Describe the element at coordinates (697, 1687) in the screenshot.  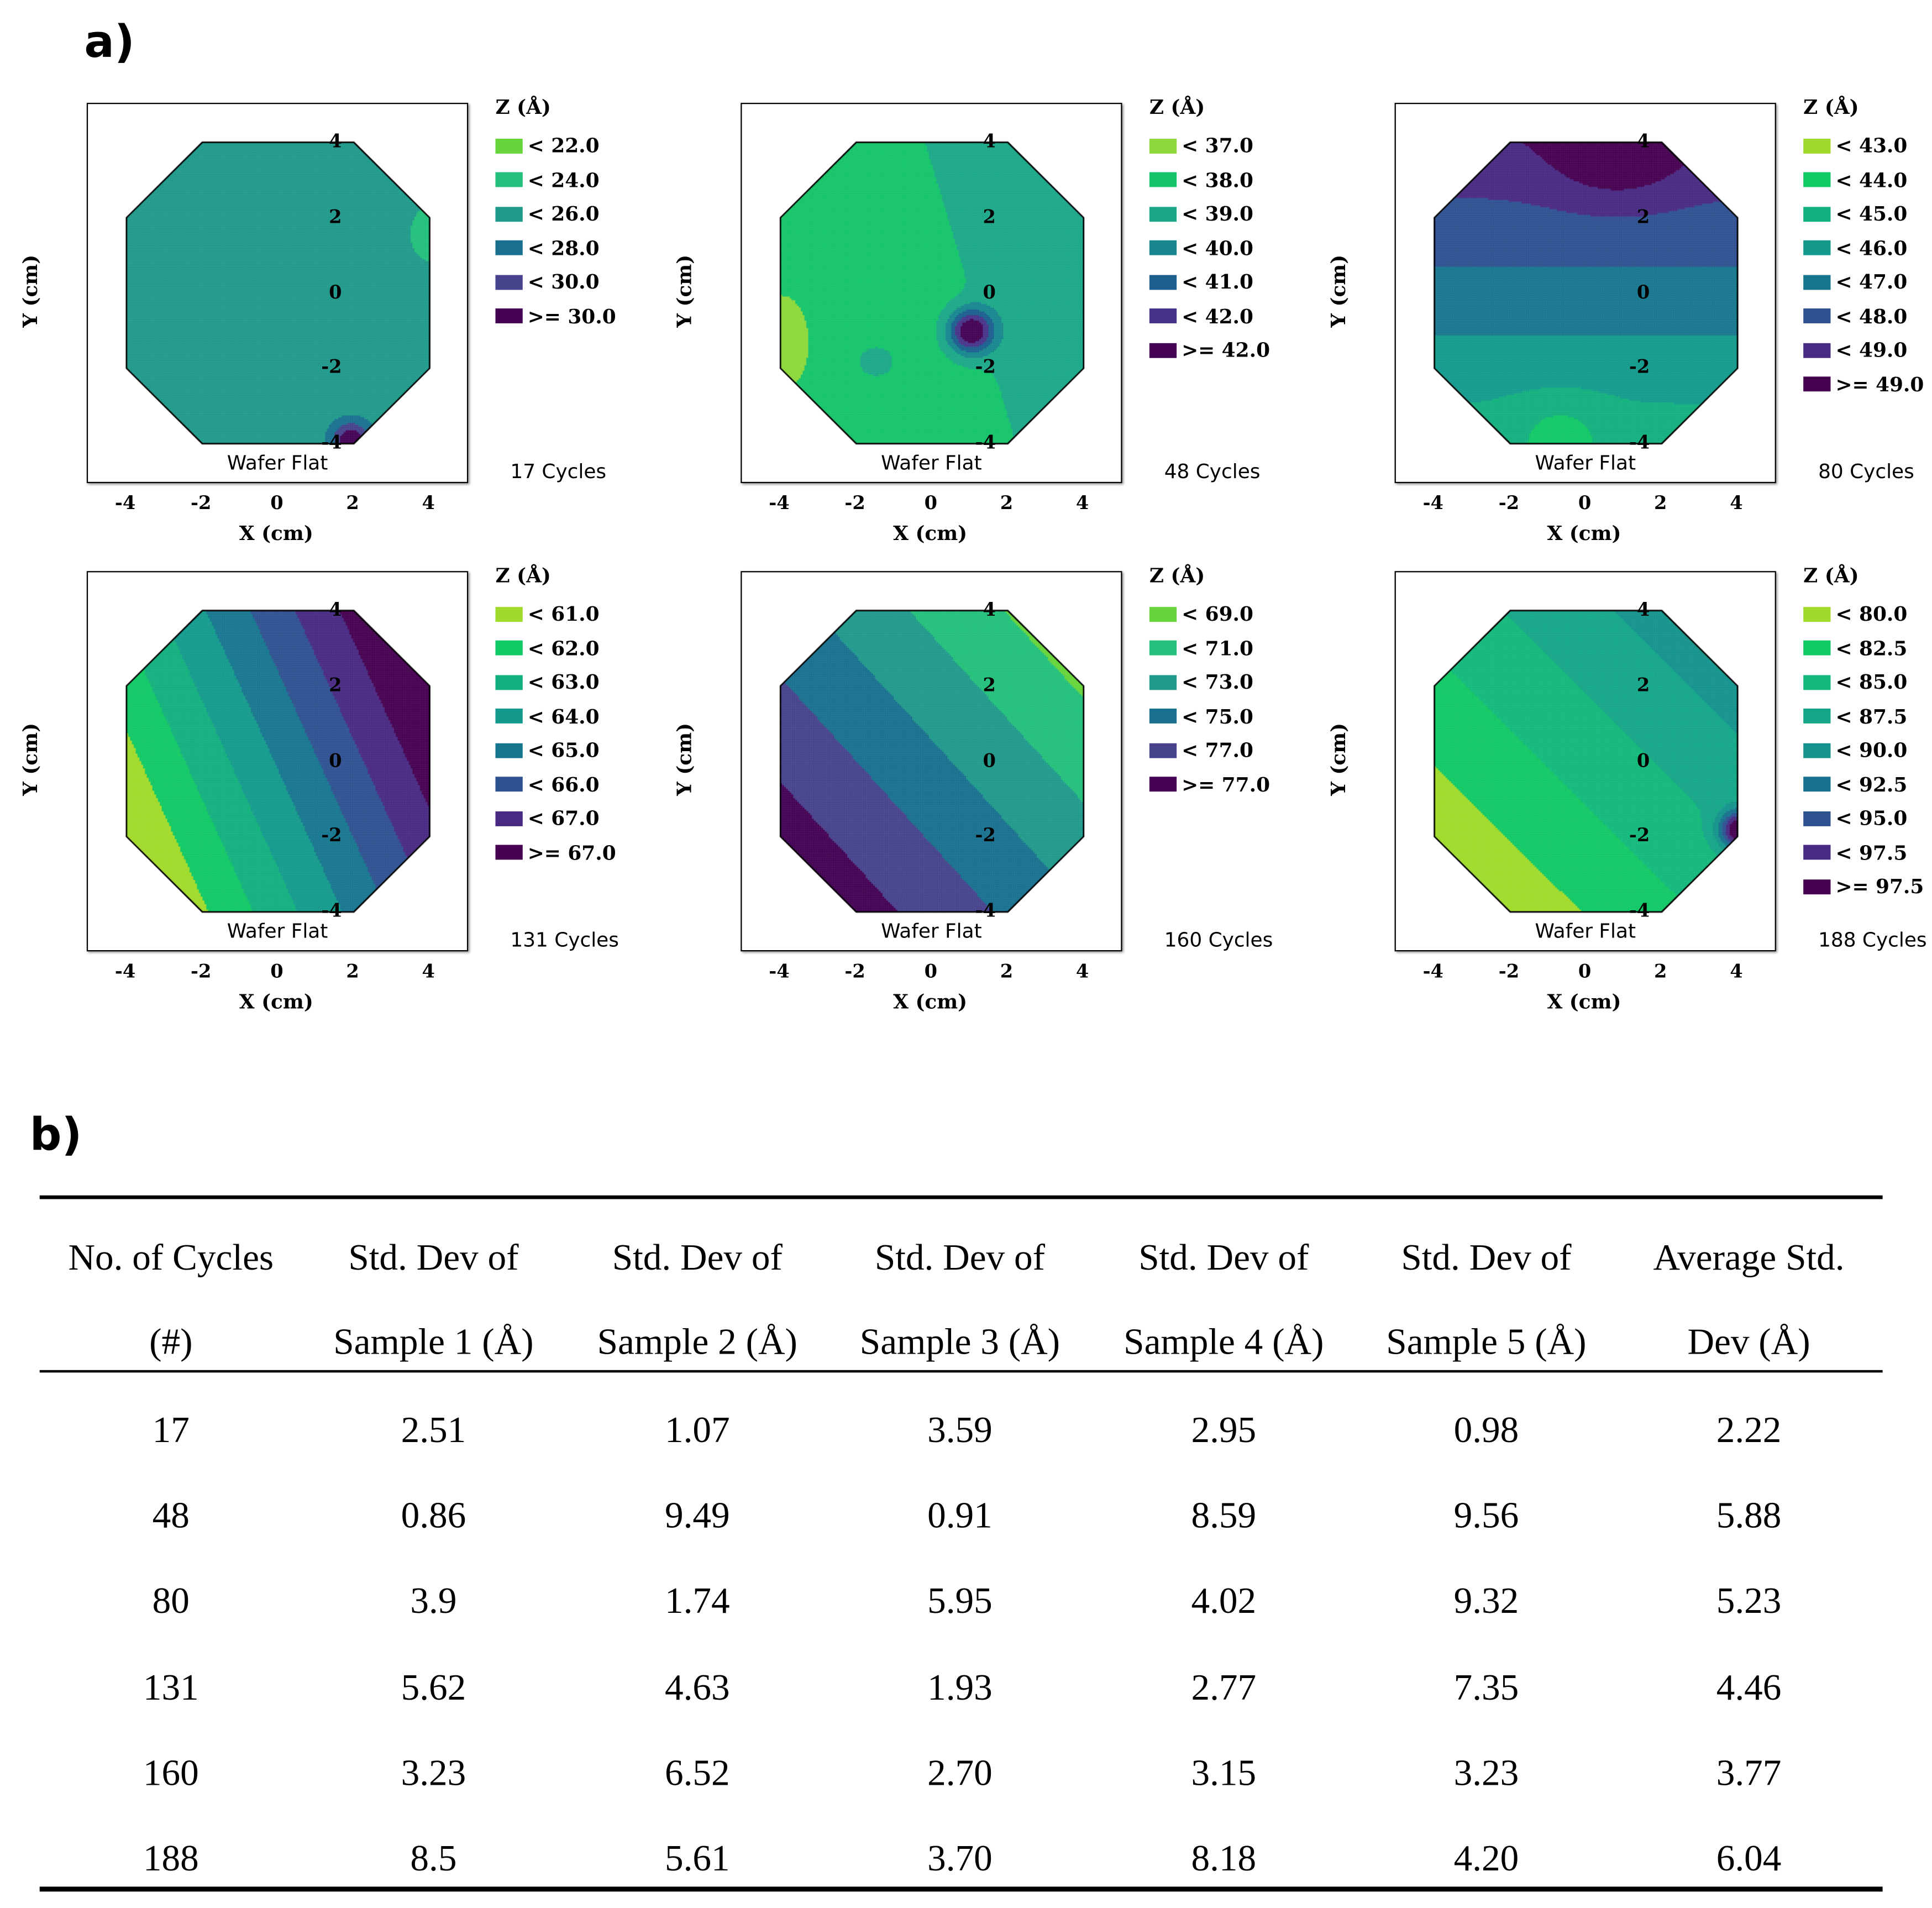
I see `table-cell: 4.63` at that location.